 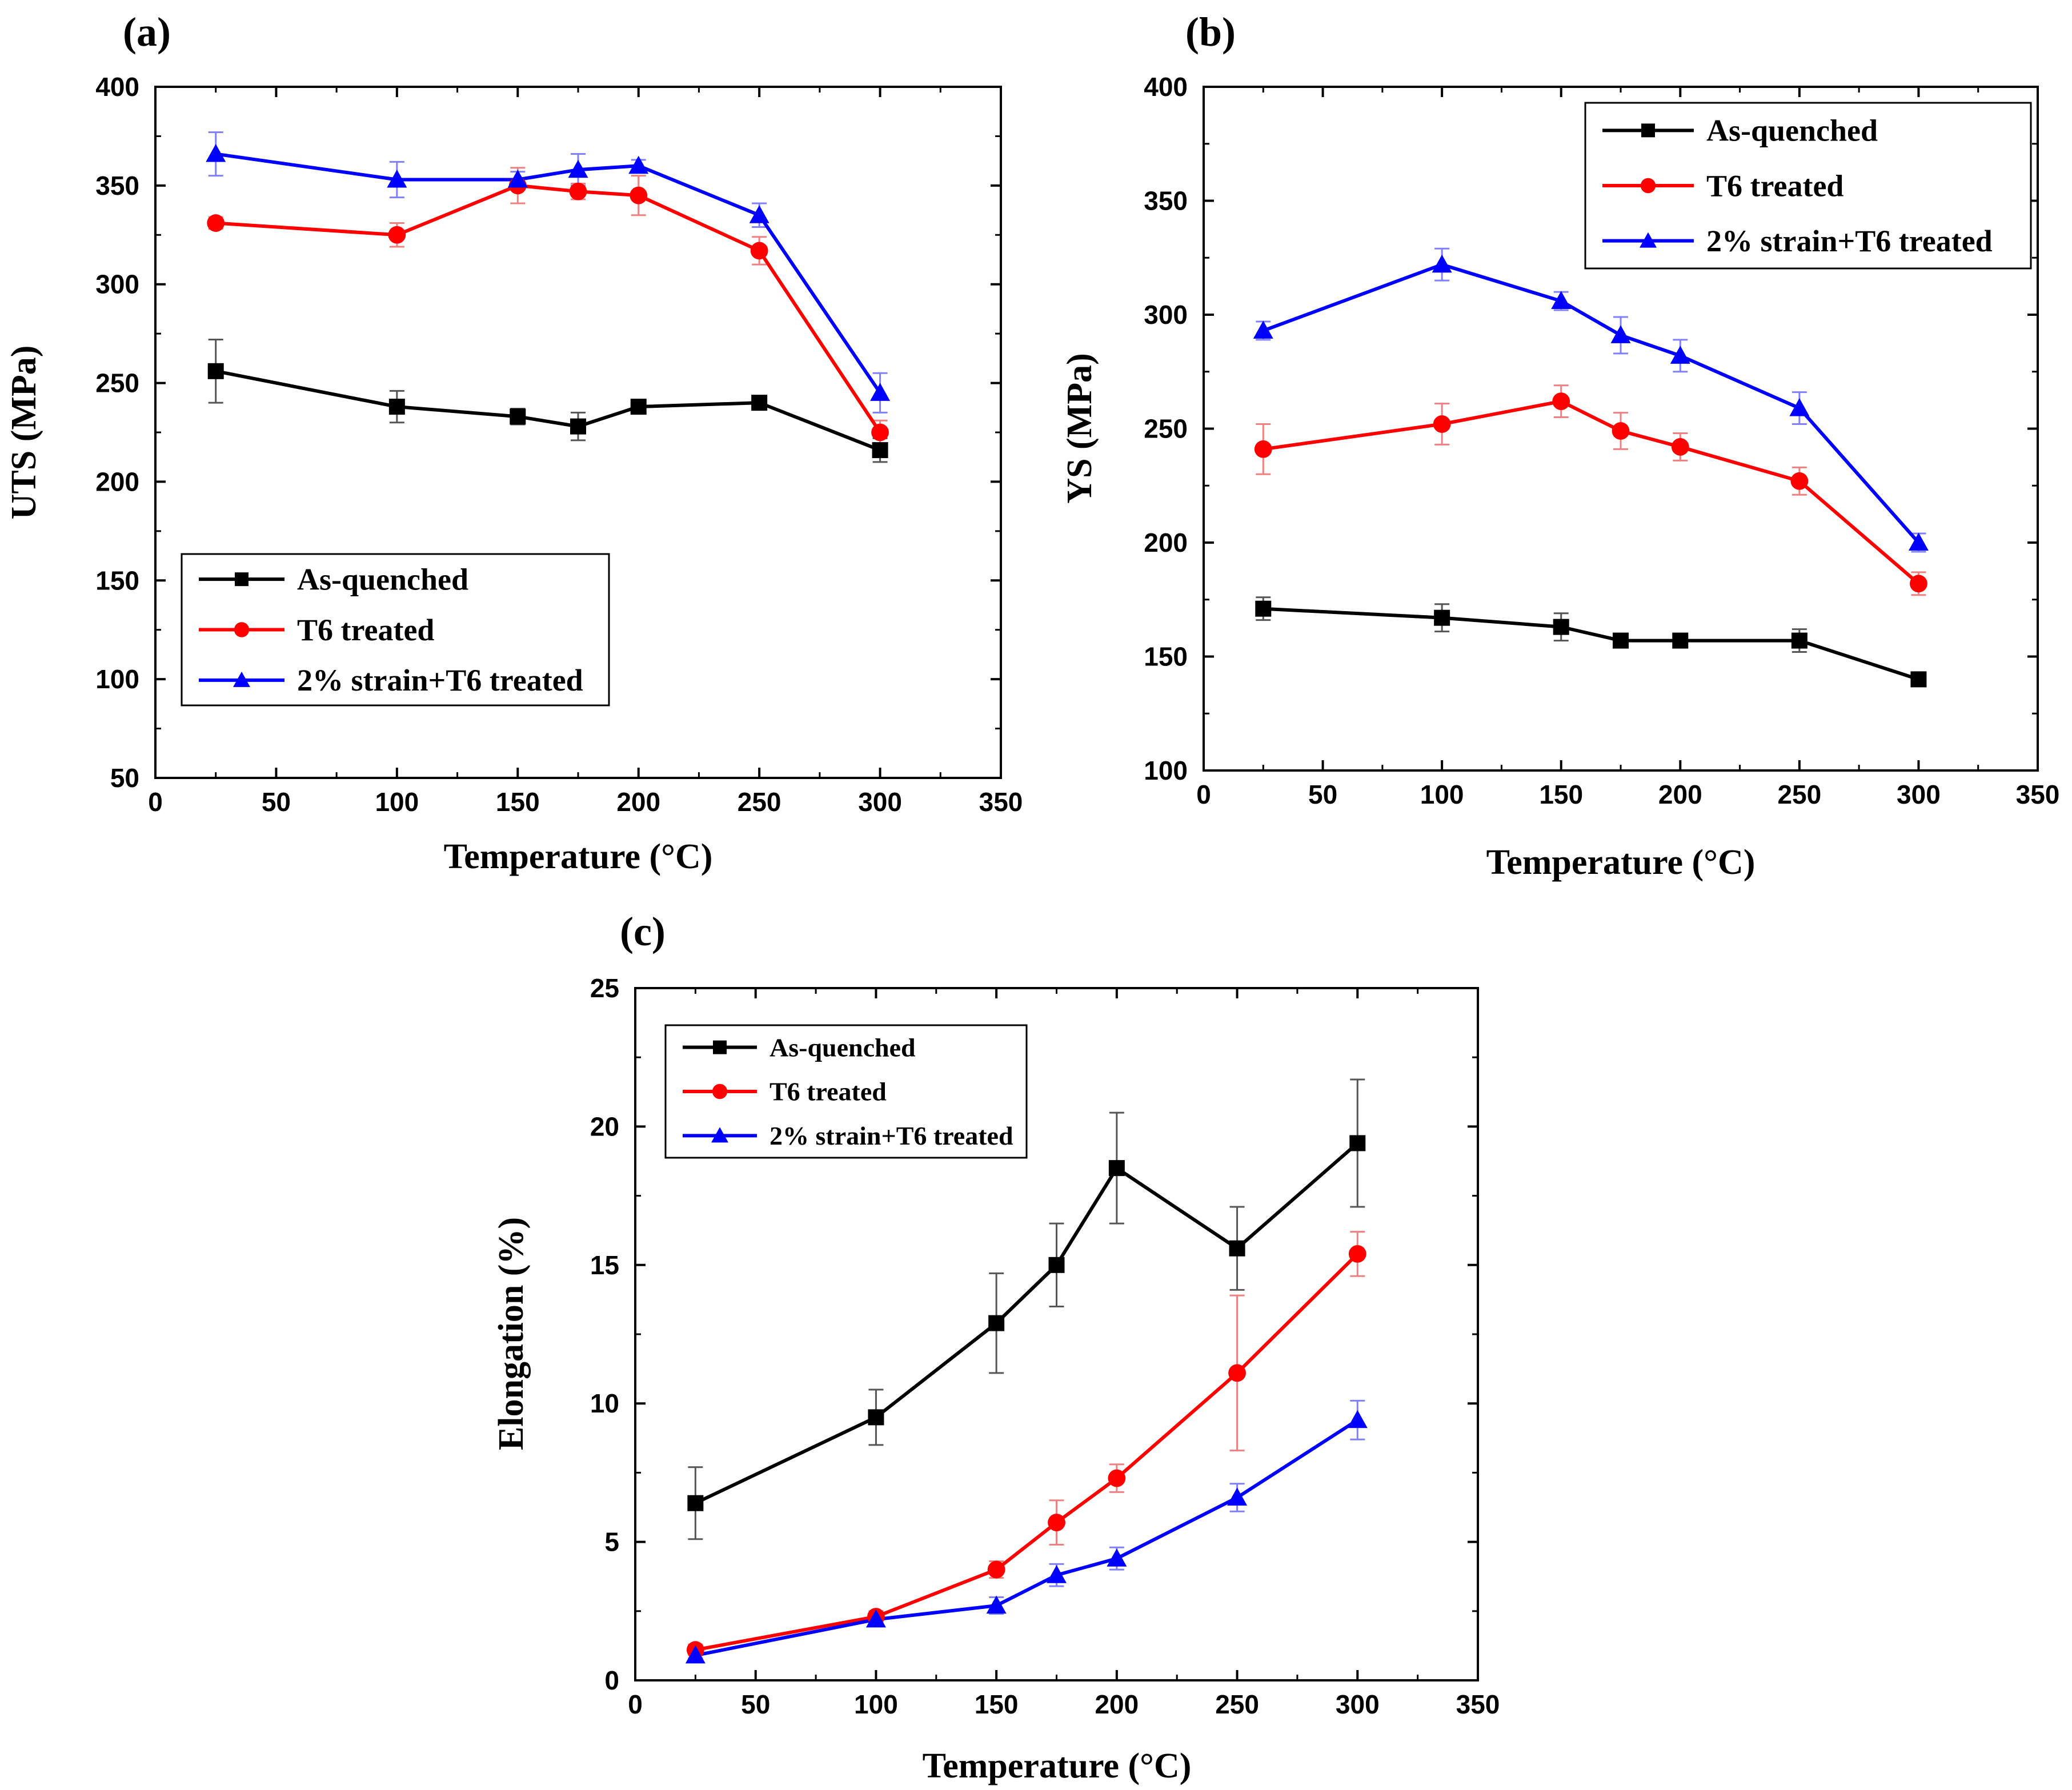 What do you see at coordinates (397, 802) in the screenshot?
I see `x-tick-label: 100` at bounding box center [397, 802].